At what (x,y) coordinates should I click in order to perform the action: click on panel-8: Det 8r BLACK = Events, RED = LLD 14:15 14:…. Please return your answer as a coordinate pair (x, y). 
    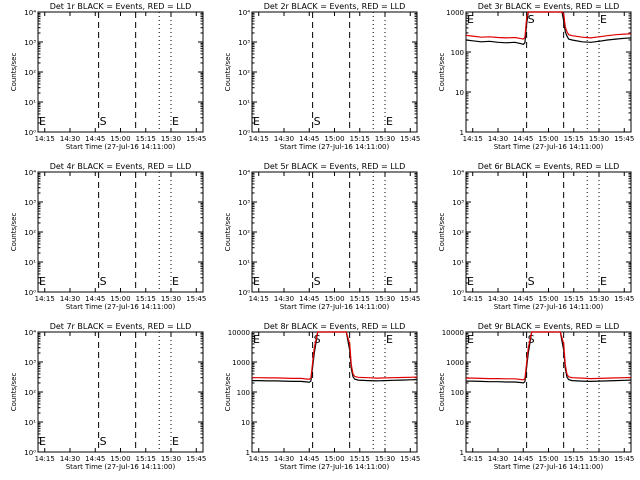
    Looking at the image, I should click on (322, 396).